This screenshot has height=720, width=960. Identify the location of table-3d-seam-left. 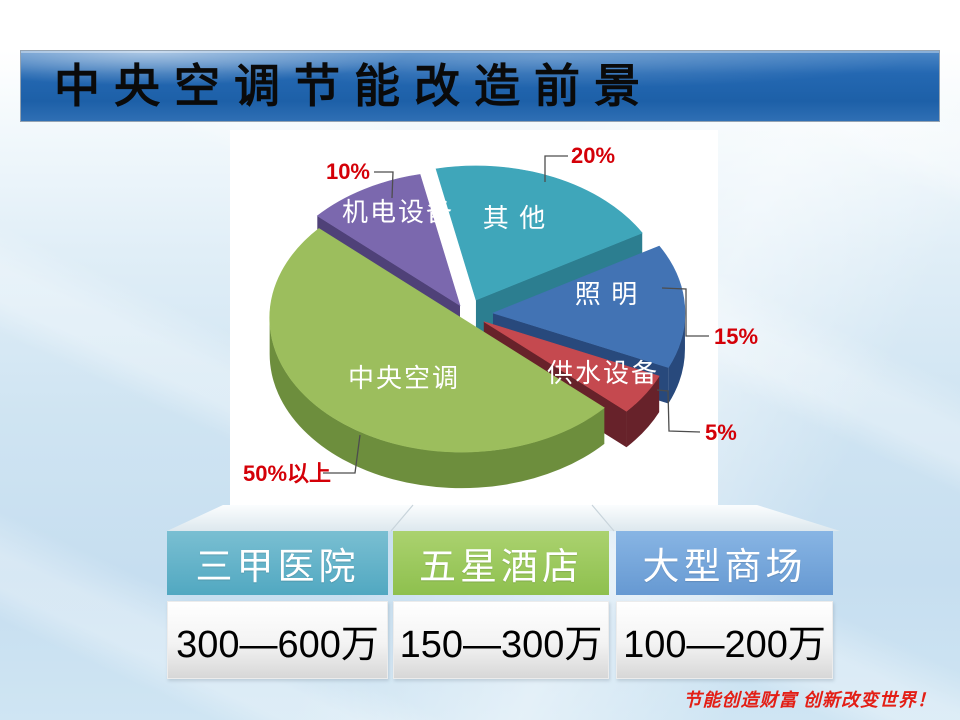
(402, 518).